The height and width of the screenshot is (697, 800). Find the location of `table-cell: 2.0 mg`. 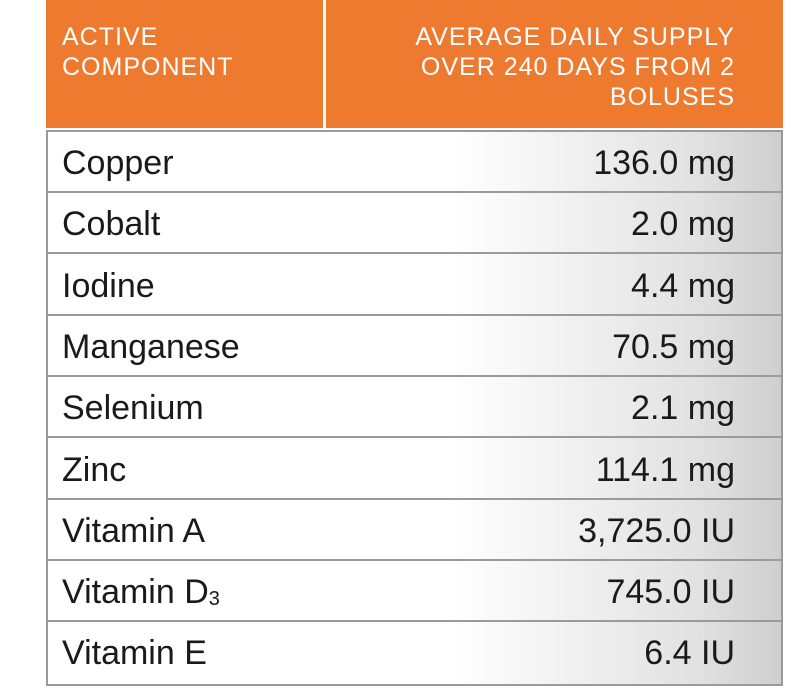

table-cell: 2.0 mg is located at coordinates (683, 224).